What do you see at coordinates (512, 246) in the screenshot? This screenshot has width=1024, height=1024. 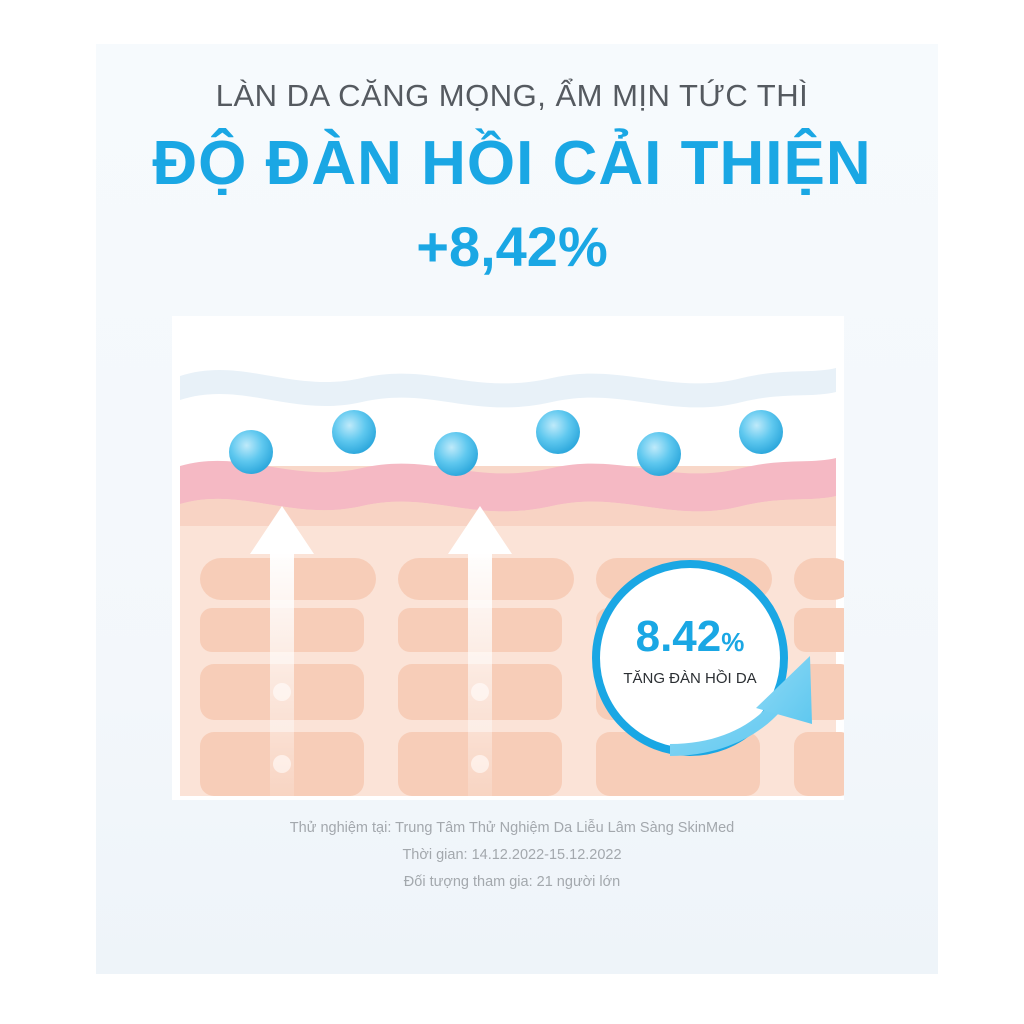 I see `improvement-percent: +8,42%` at bounding box center [512, 246].